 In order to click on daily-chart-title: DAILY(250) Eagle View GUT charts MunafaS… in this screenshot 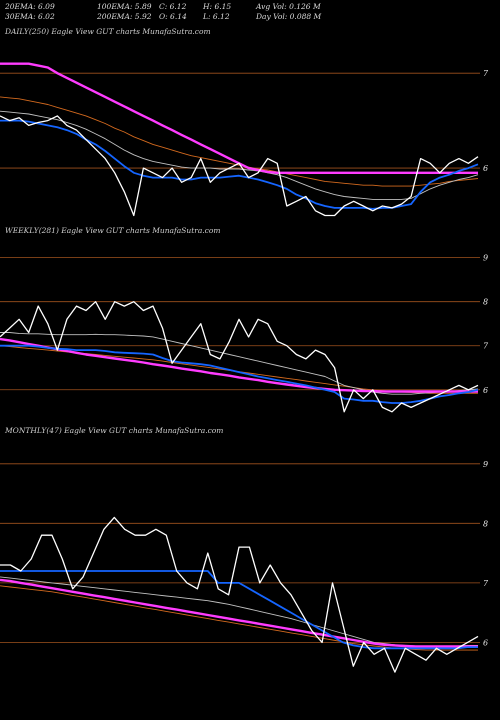, I will do `click(108, 31)`.